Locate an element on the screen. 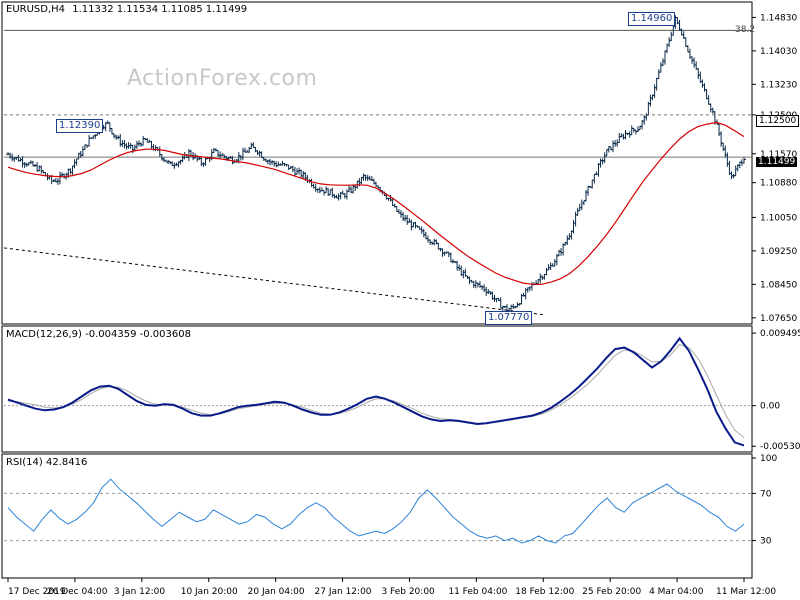  price-tick-label: 1.10050 is located at coordinates (778, 218).